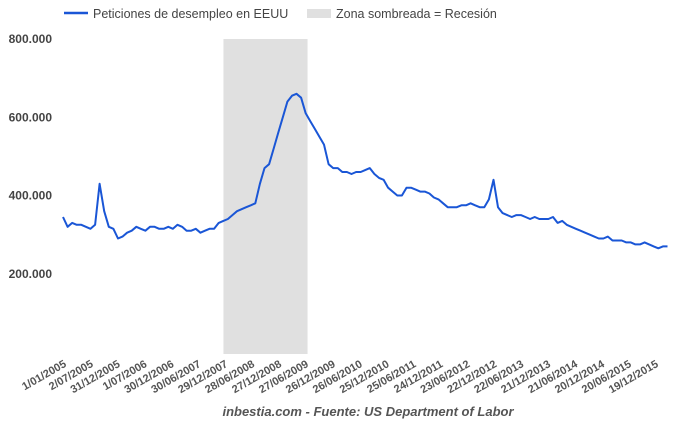  What do you see at coordinates (31, 117) in the screenshot?
I see `y-tick-label: 600.000` at bounding box center [31, 117].